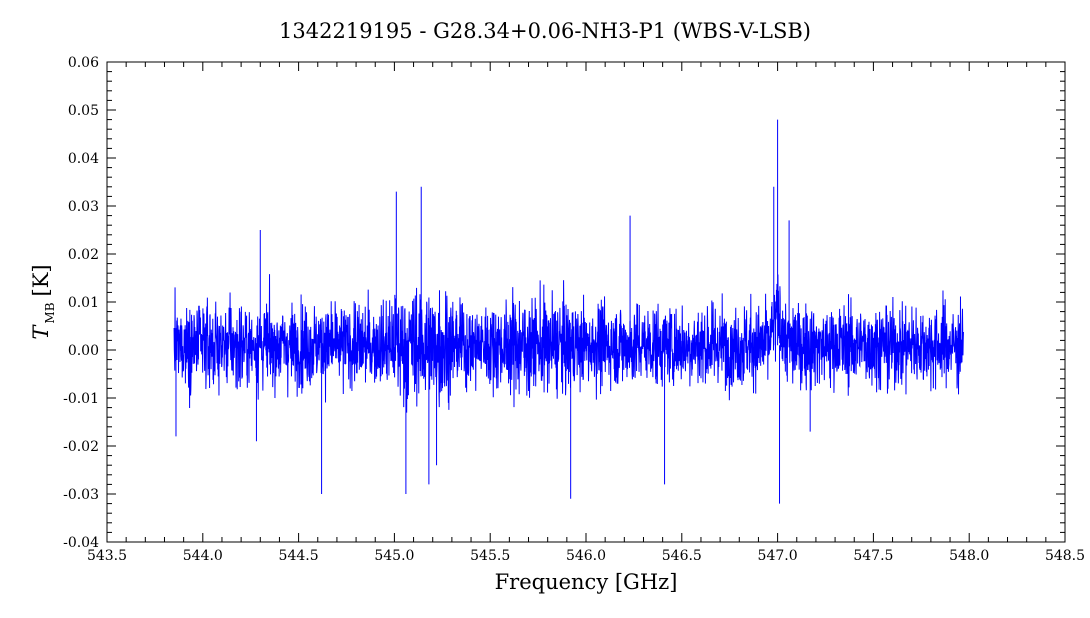 The image size is (1090, 618). I want to click on y-tick-label: -0.02, so click(81, 447).